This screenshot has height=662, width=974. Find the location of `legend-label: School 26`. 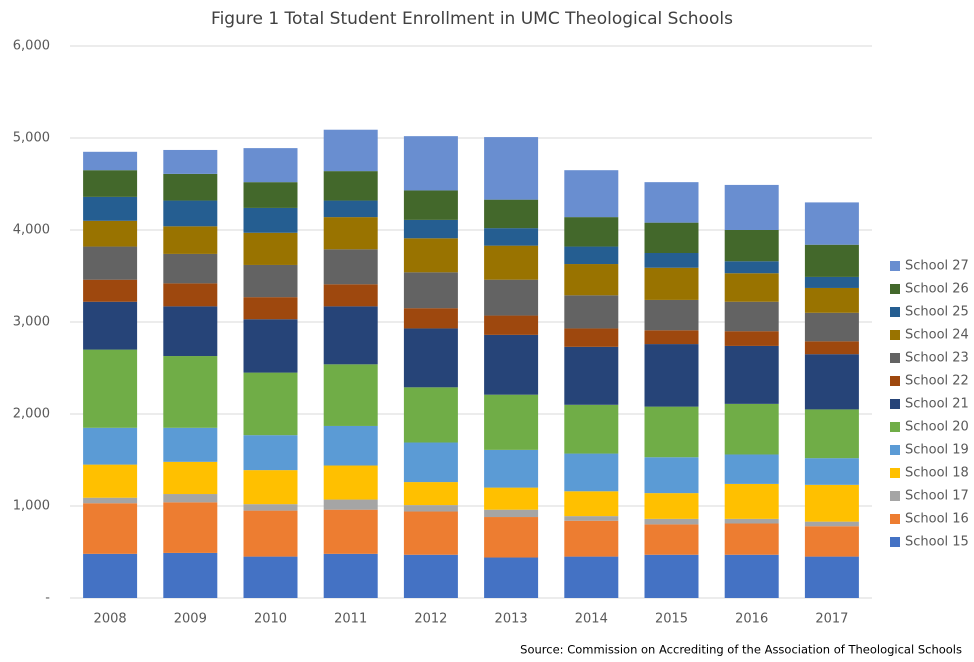

legend-label: School 26 is located at coordinates (937, 289).